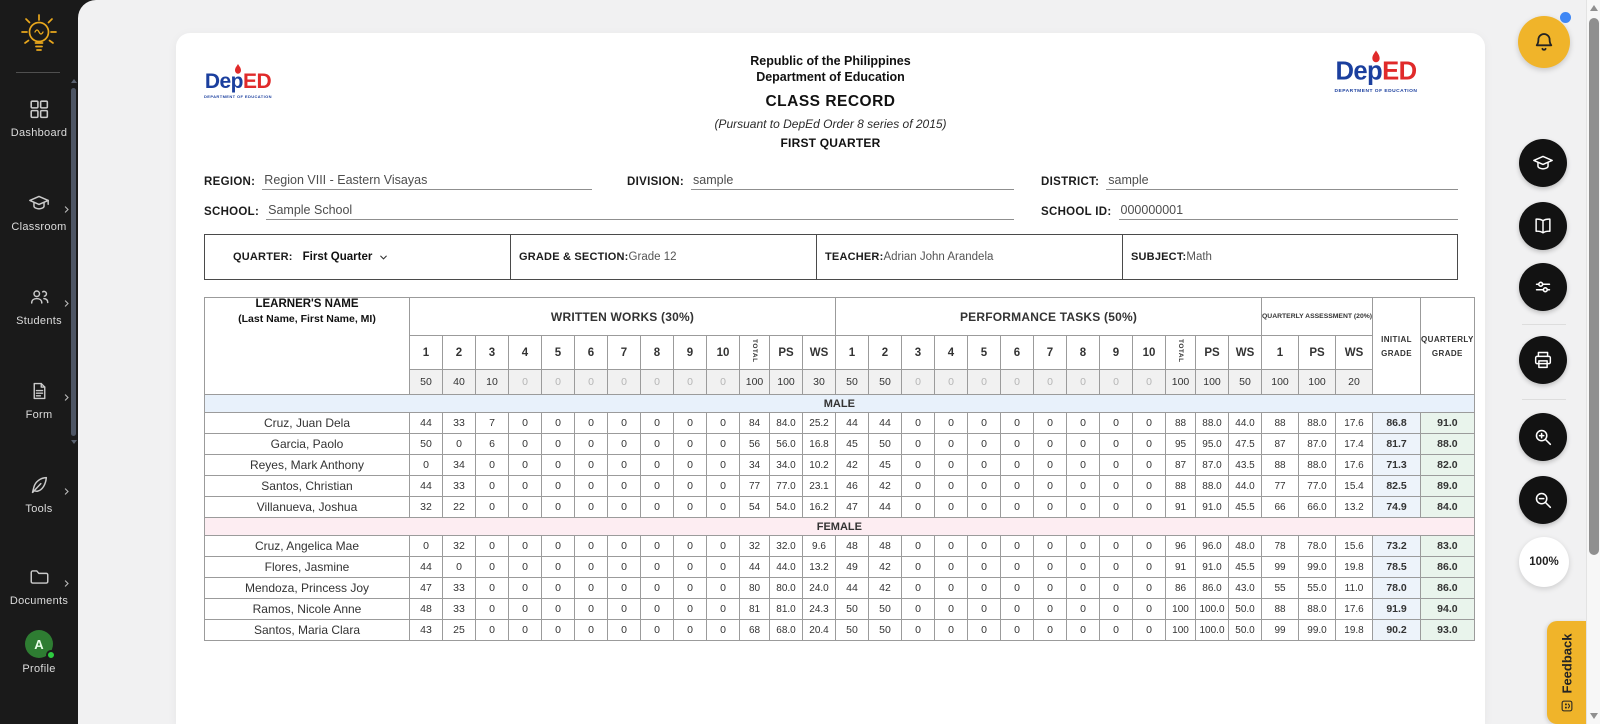  Describe the element at coordinates (723, 352) in the screenshot. I see `score-col-header: 10` at that location.